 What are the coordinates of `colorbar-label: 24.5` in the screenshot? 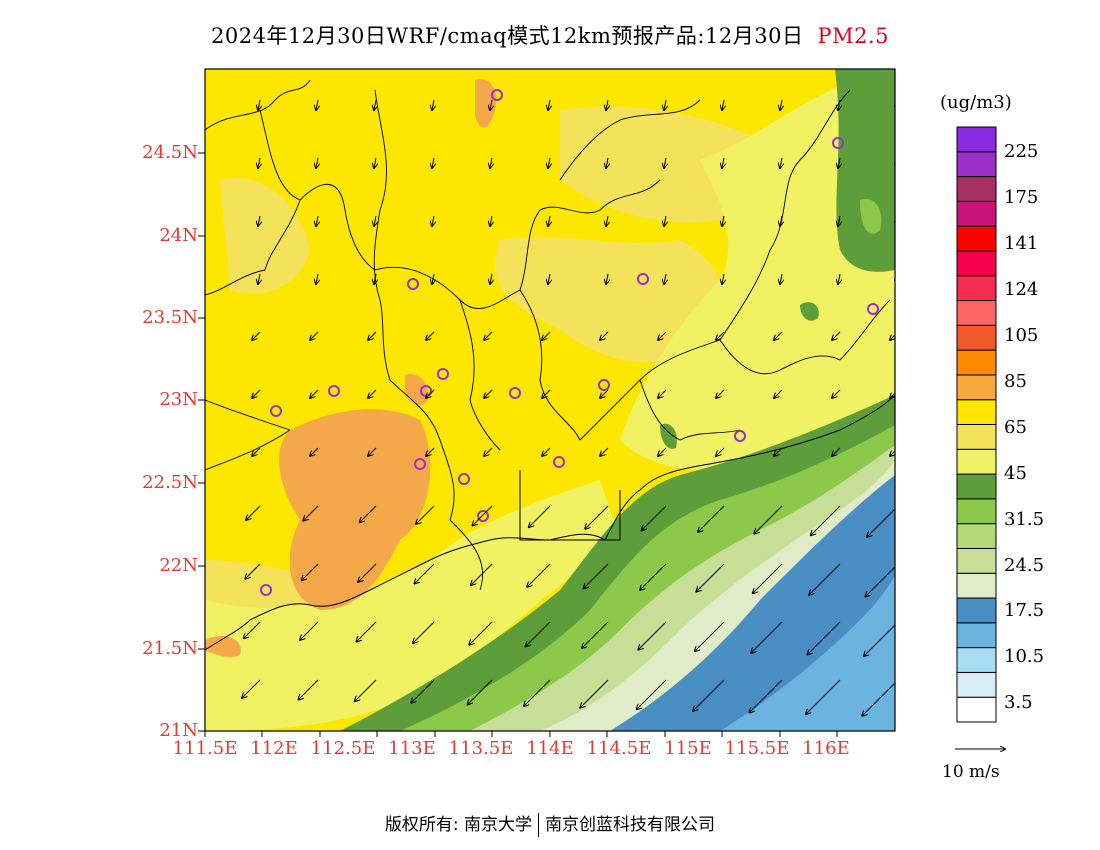 It's located at (1024, 565).